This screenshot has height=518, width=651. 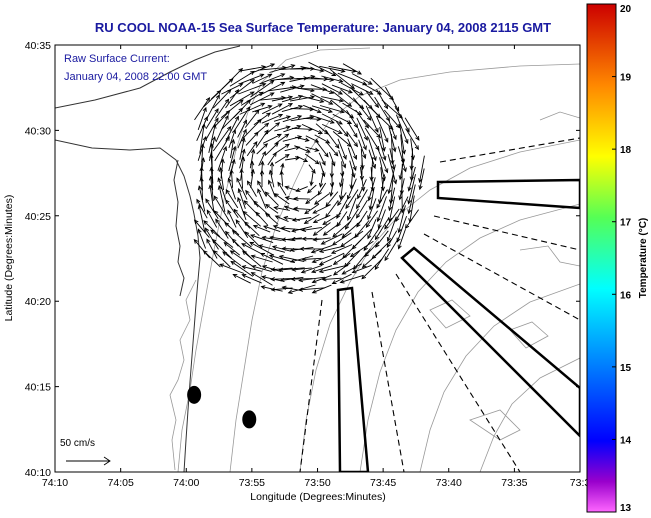 What do you see at coordinates (601, 258) in the screenshot?
I see `colorbar` at bounding box center [601, 258].